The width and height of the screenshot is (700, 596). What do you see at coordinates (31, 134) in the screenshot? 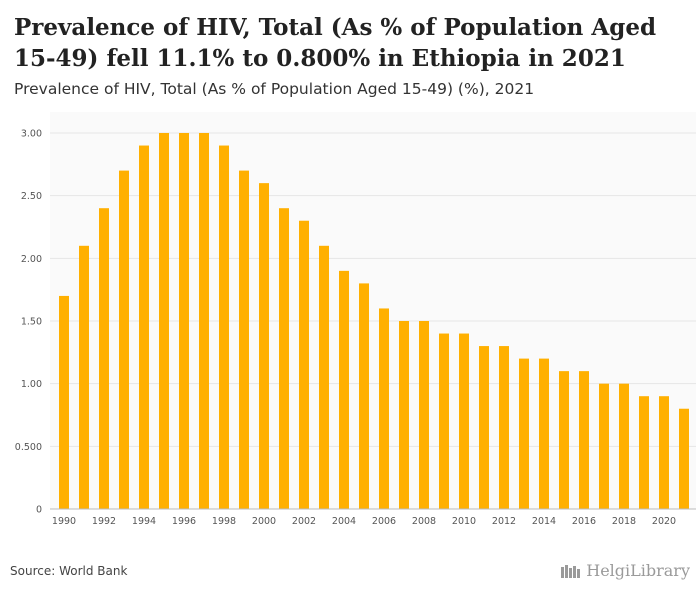
I see `y-tick-label: 3.00` at bounding box center [31, 134].